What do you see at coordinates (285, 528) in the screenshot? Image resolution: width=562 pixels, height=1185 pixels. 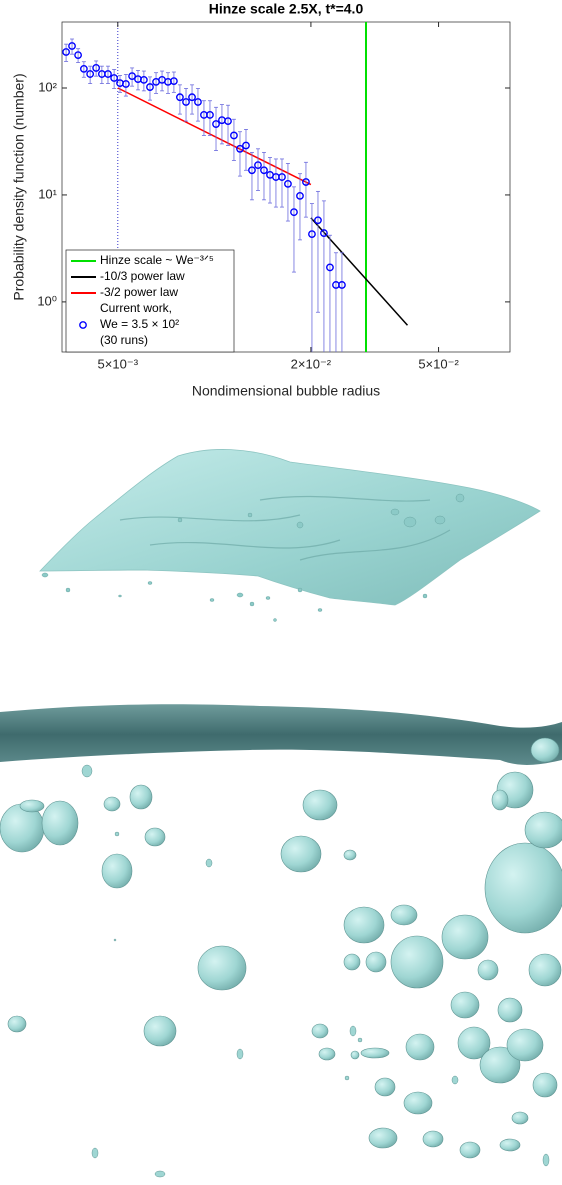 I see `surface-ripple` at bounding box center [285, 528].